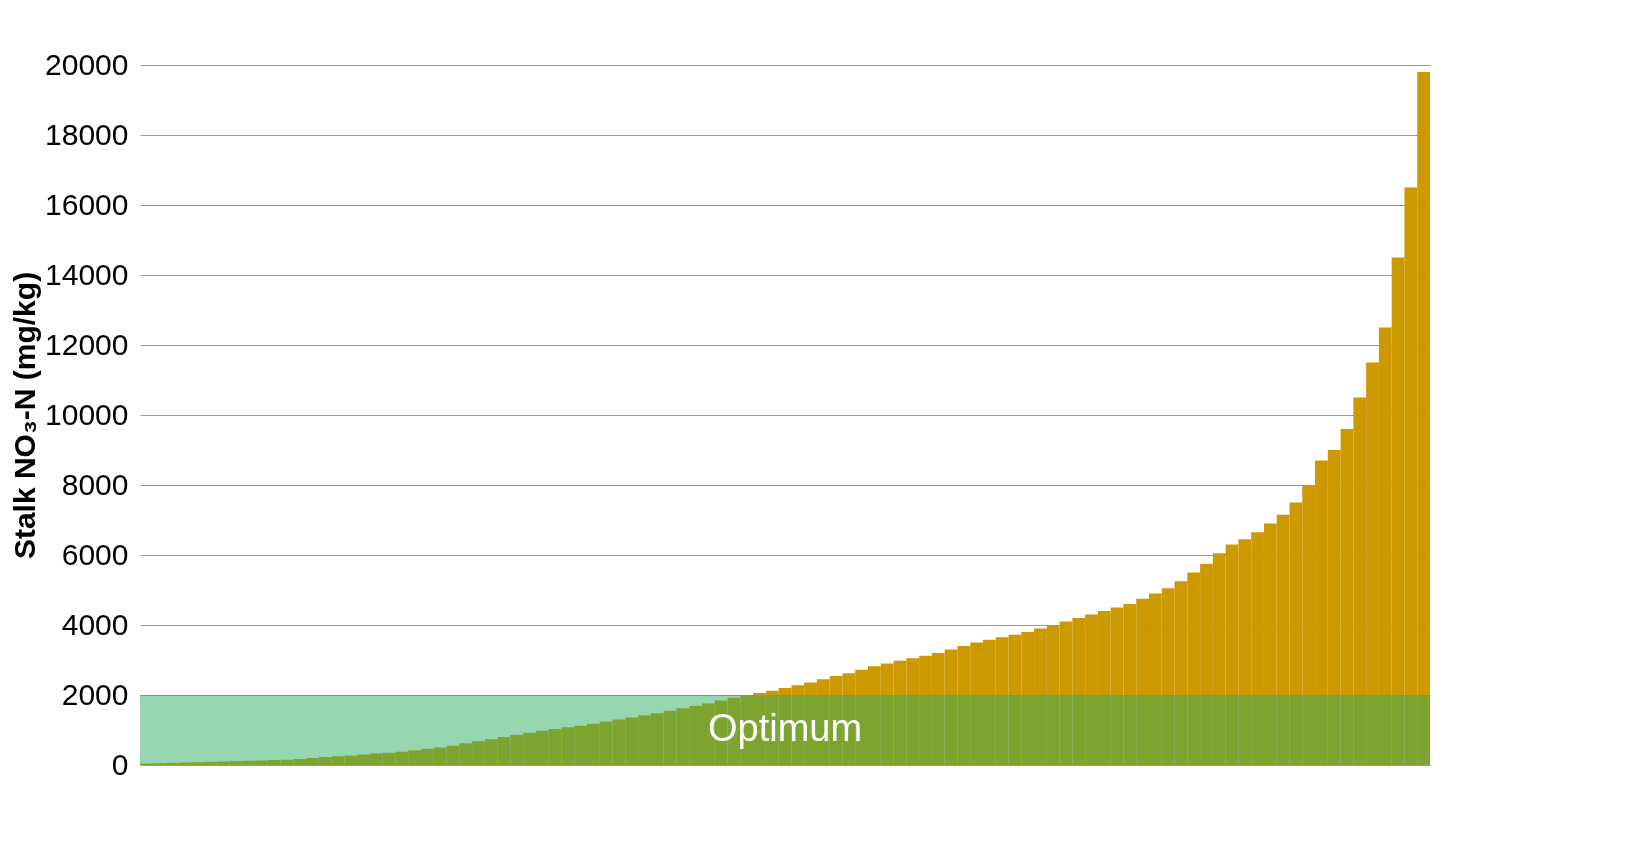  What do you see at coordinates (95, 624) in the screenshot?
I see `y-tick-label: 4000` at bounding box center [95, 624].